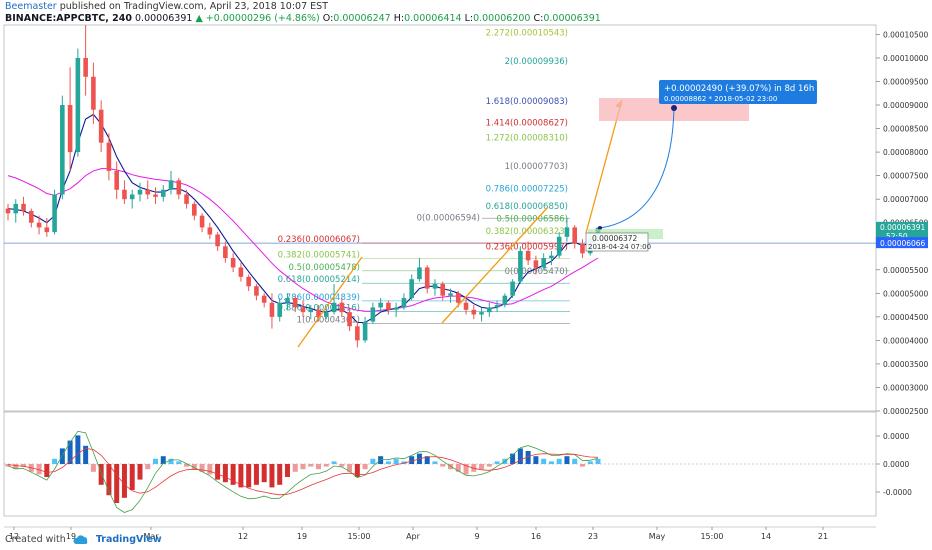 Image resolution: width=932 pixels, height=550 pixels. I want to click on open-value: 0.00006247, so click(362, 18).